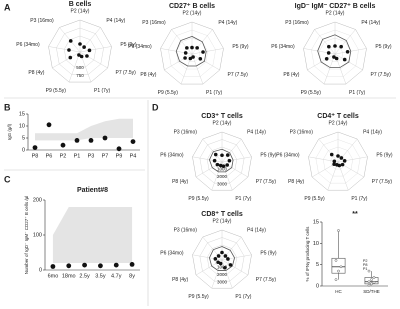 The height and width of the screenshot is (309, 400). I want to click on panel-label: C, so click(7, 179).